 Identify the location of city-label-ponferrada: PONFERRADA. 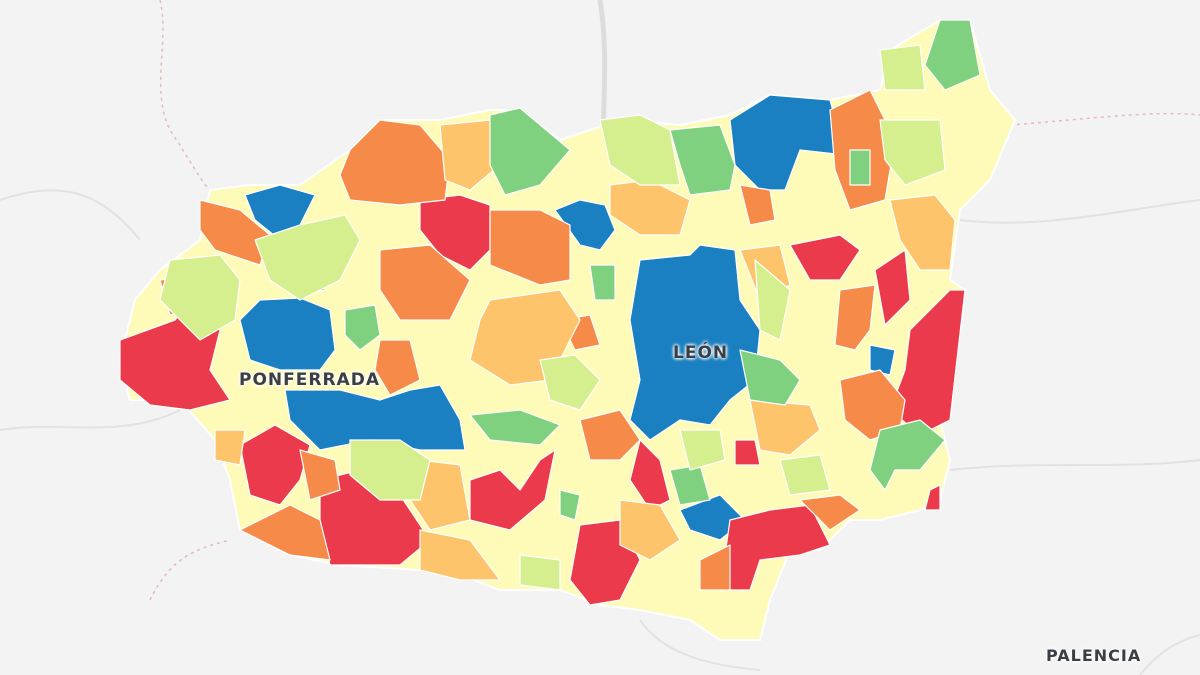
(309, 380).